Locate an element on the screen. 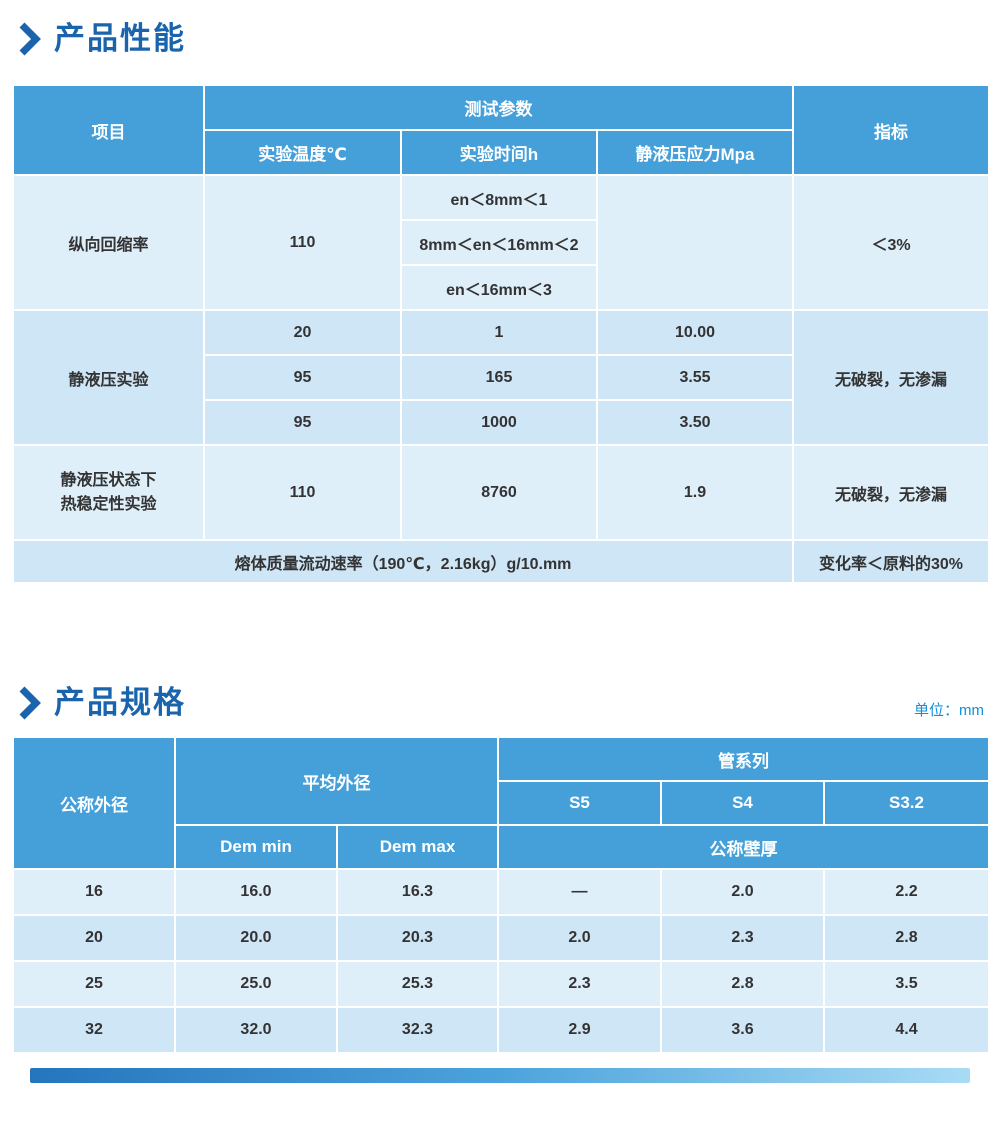 This screenshot has height=1121, width=1000. spec-cell: 25.0 is located at coordinates (256, 984).